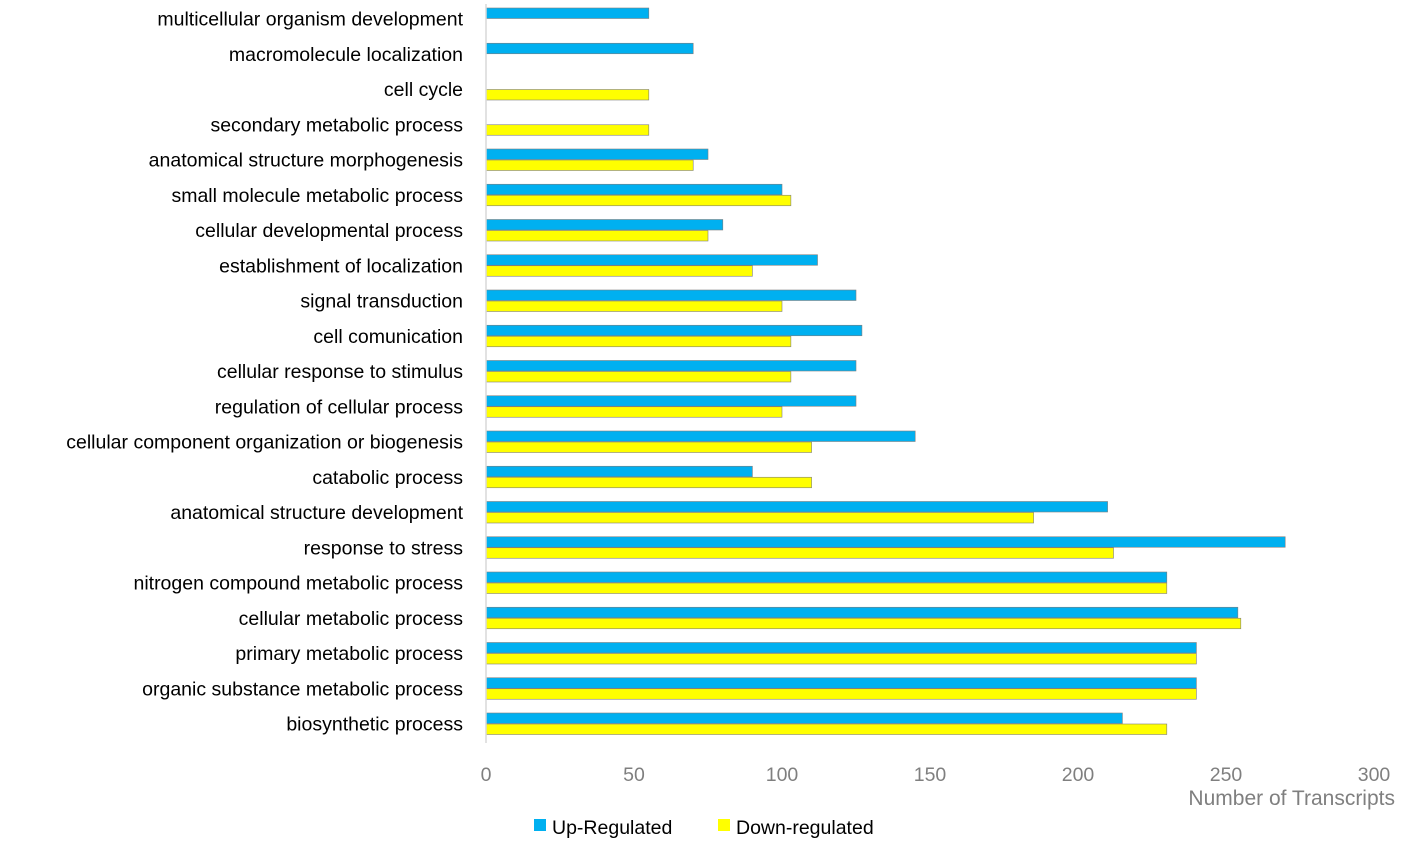 This screenshot has width=1403, height=845. Describe the element at coordinates (1374, 775) in the screenshot. I see `x-tick-label: 300` at that location.